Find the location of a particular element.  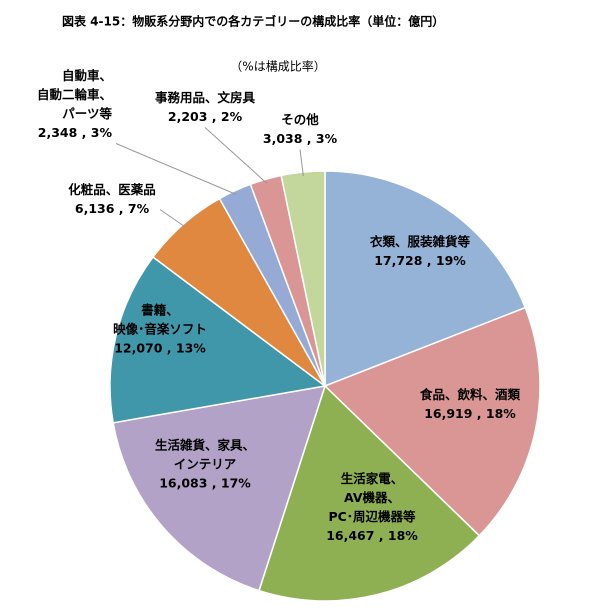

category-label: 食品、飲料、酒類 is located at coordinates (470, 394).